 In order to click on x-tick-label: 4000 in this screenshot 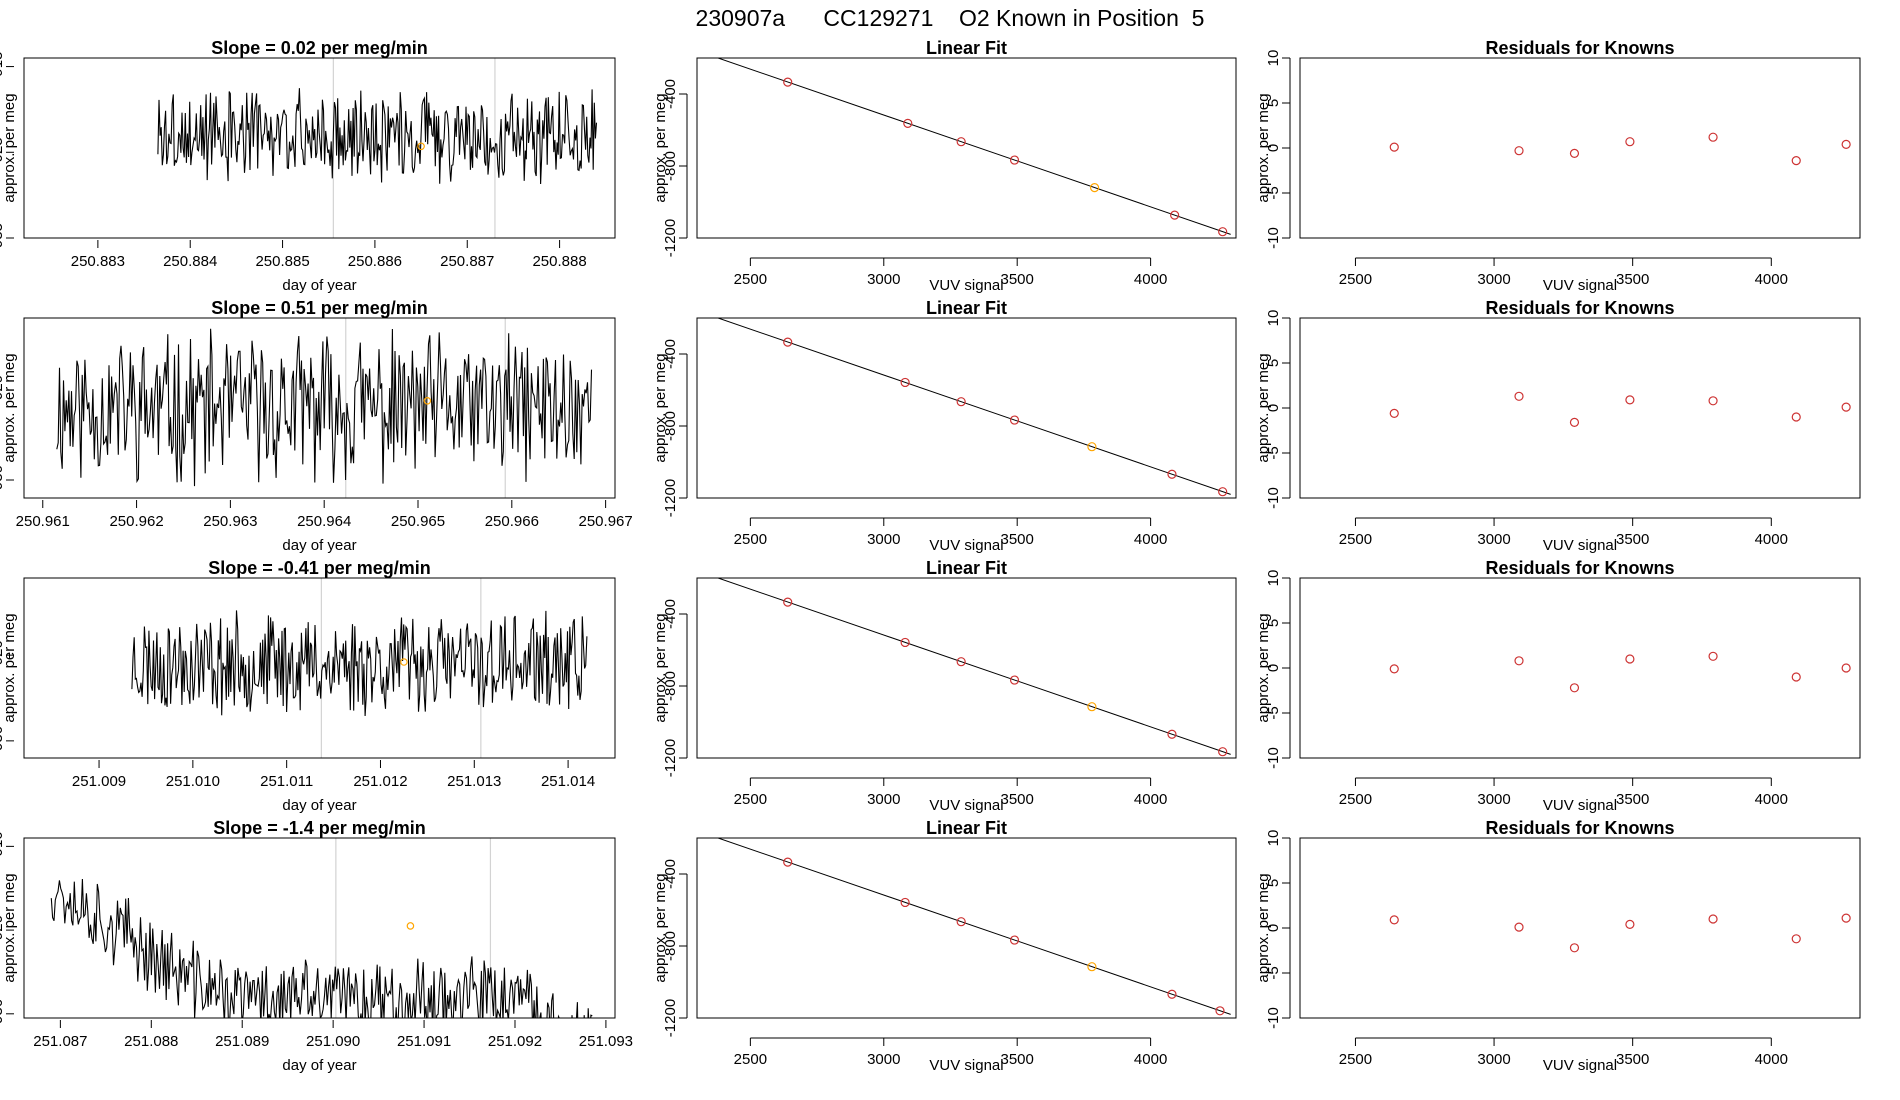, I will do `click(1150, 799)`.